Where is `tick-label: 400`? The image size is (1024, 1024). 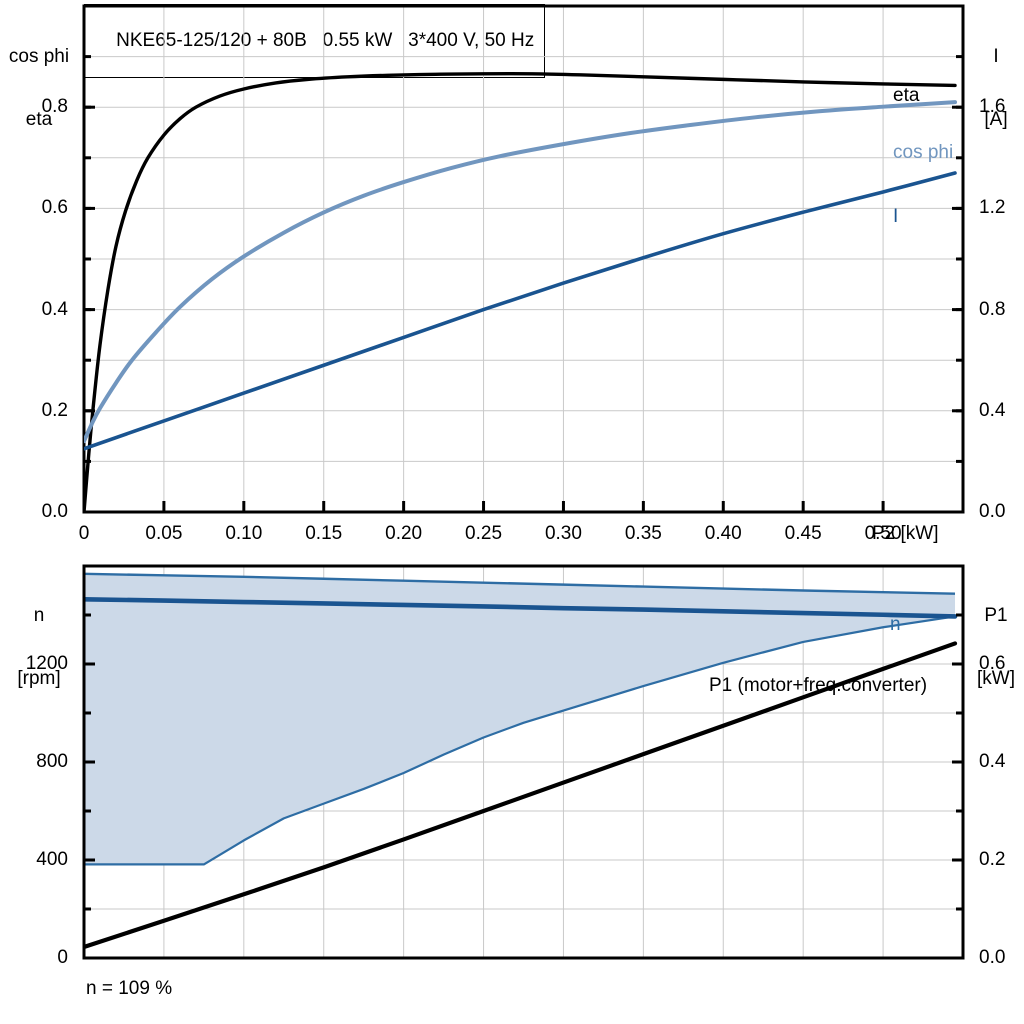 tick-label: 400 is located at coordinates (52, 859).